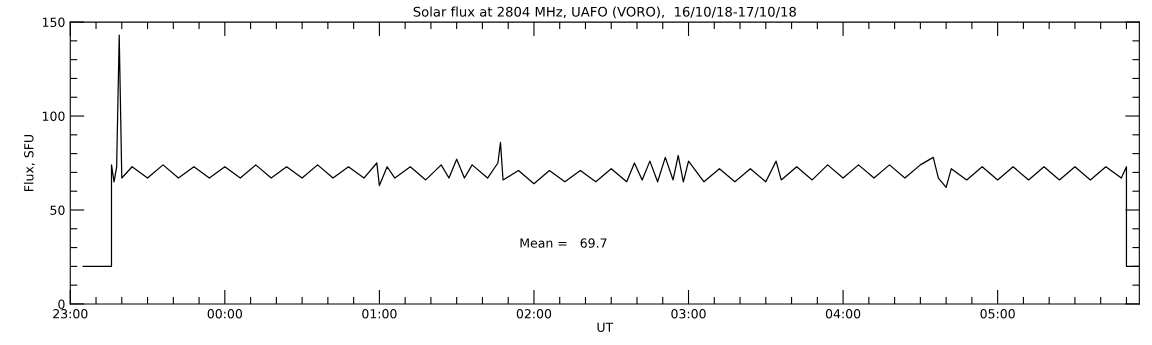  What do you see at coordinates (605, 327) in the screenshot?
I see `x-axis-title: UT` at bounding box center [605, 327].